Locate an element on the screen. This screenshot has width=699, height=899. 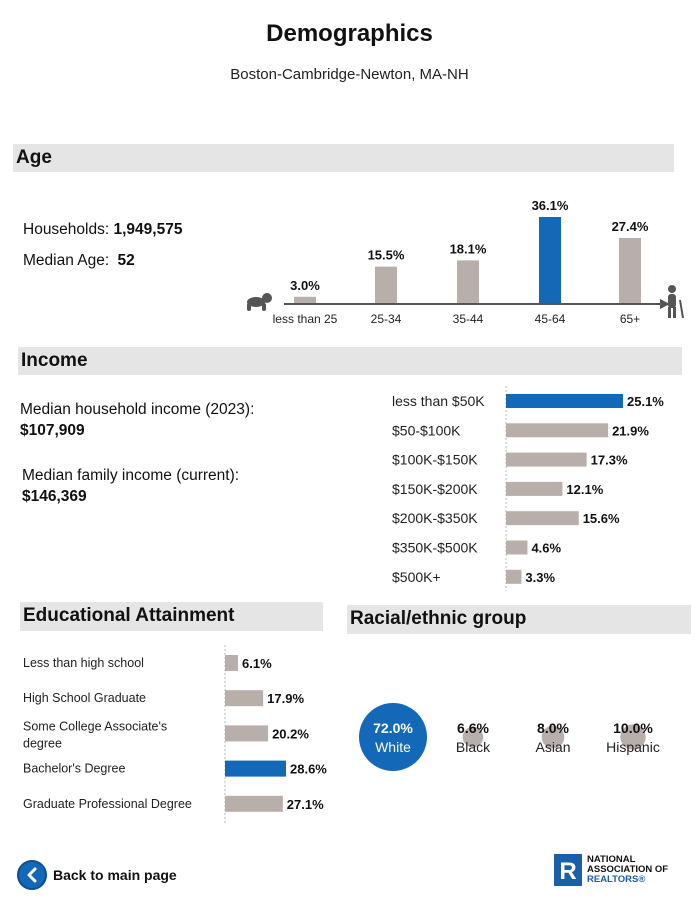
education-bar-label: 27.1% is located at coordinates (305, 804).